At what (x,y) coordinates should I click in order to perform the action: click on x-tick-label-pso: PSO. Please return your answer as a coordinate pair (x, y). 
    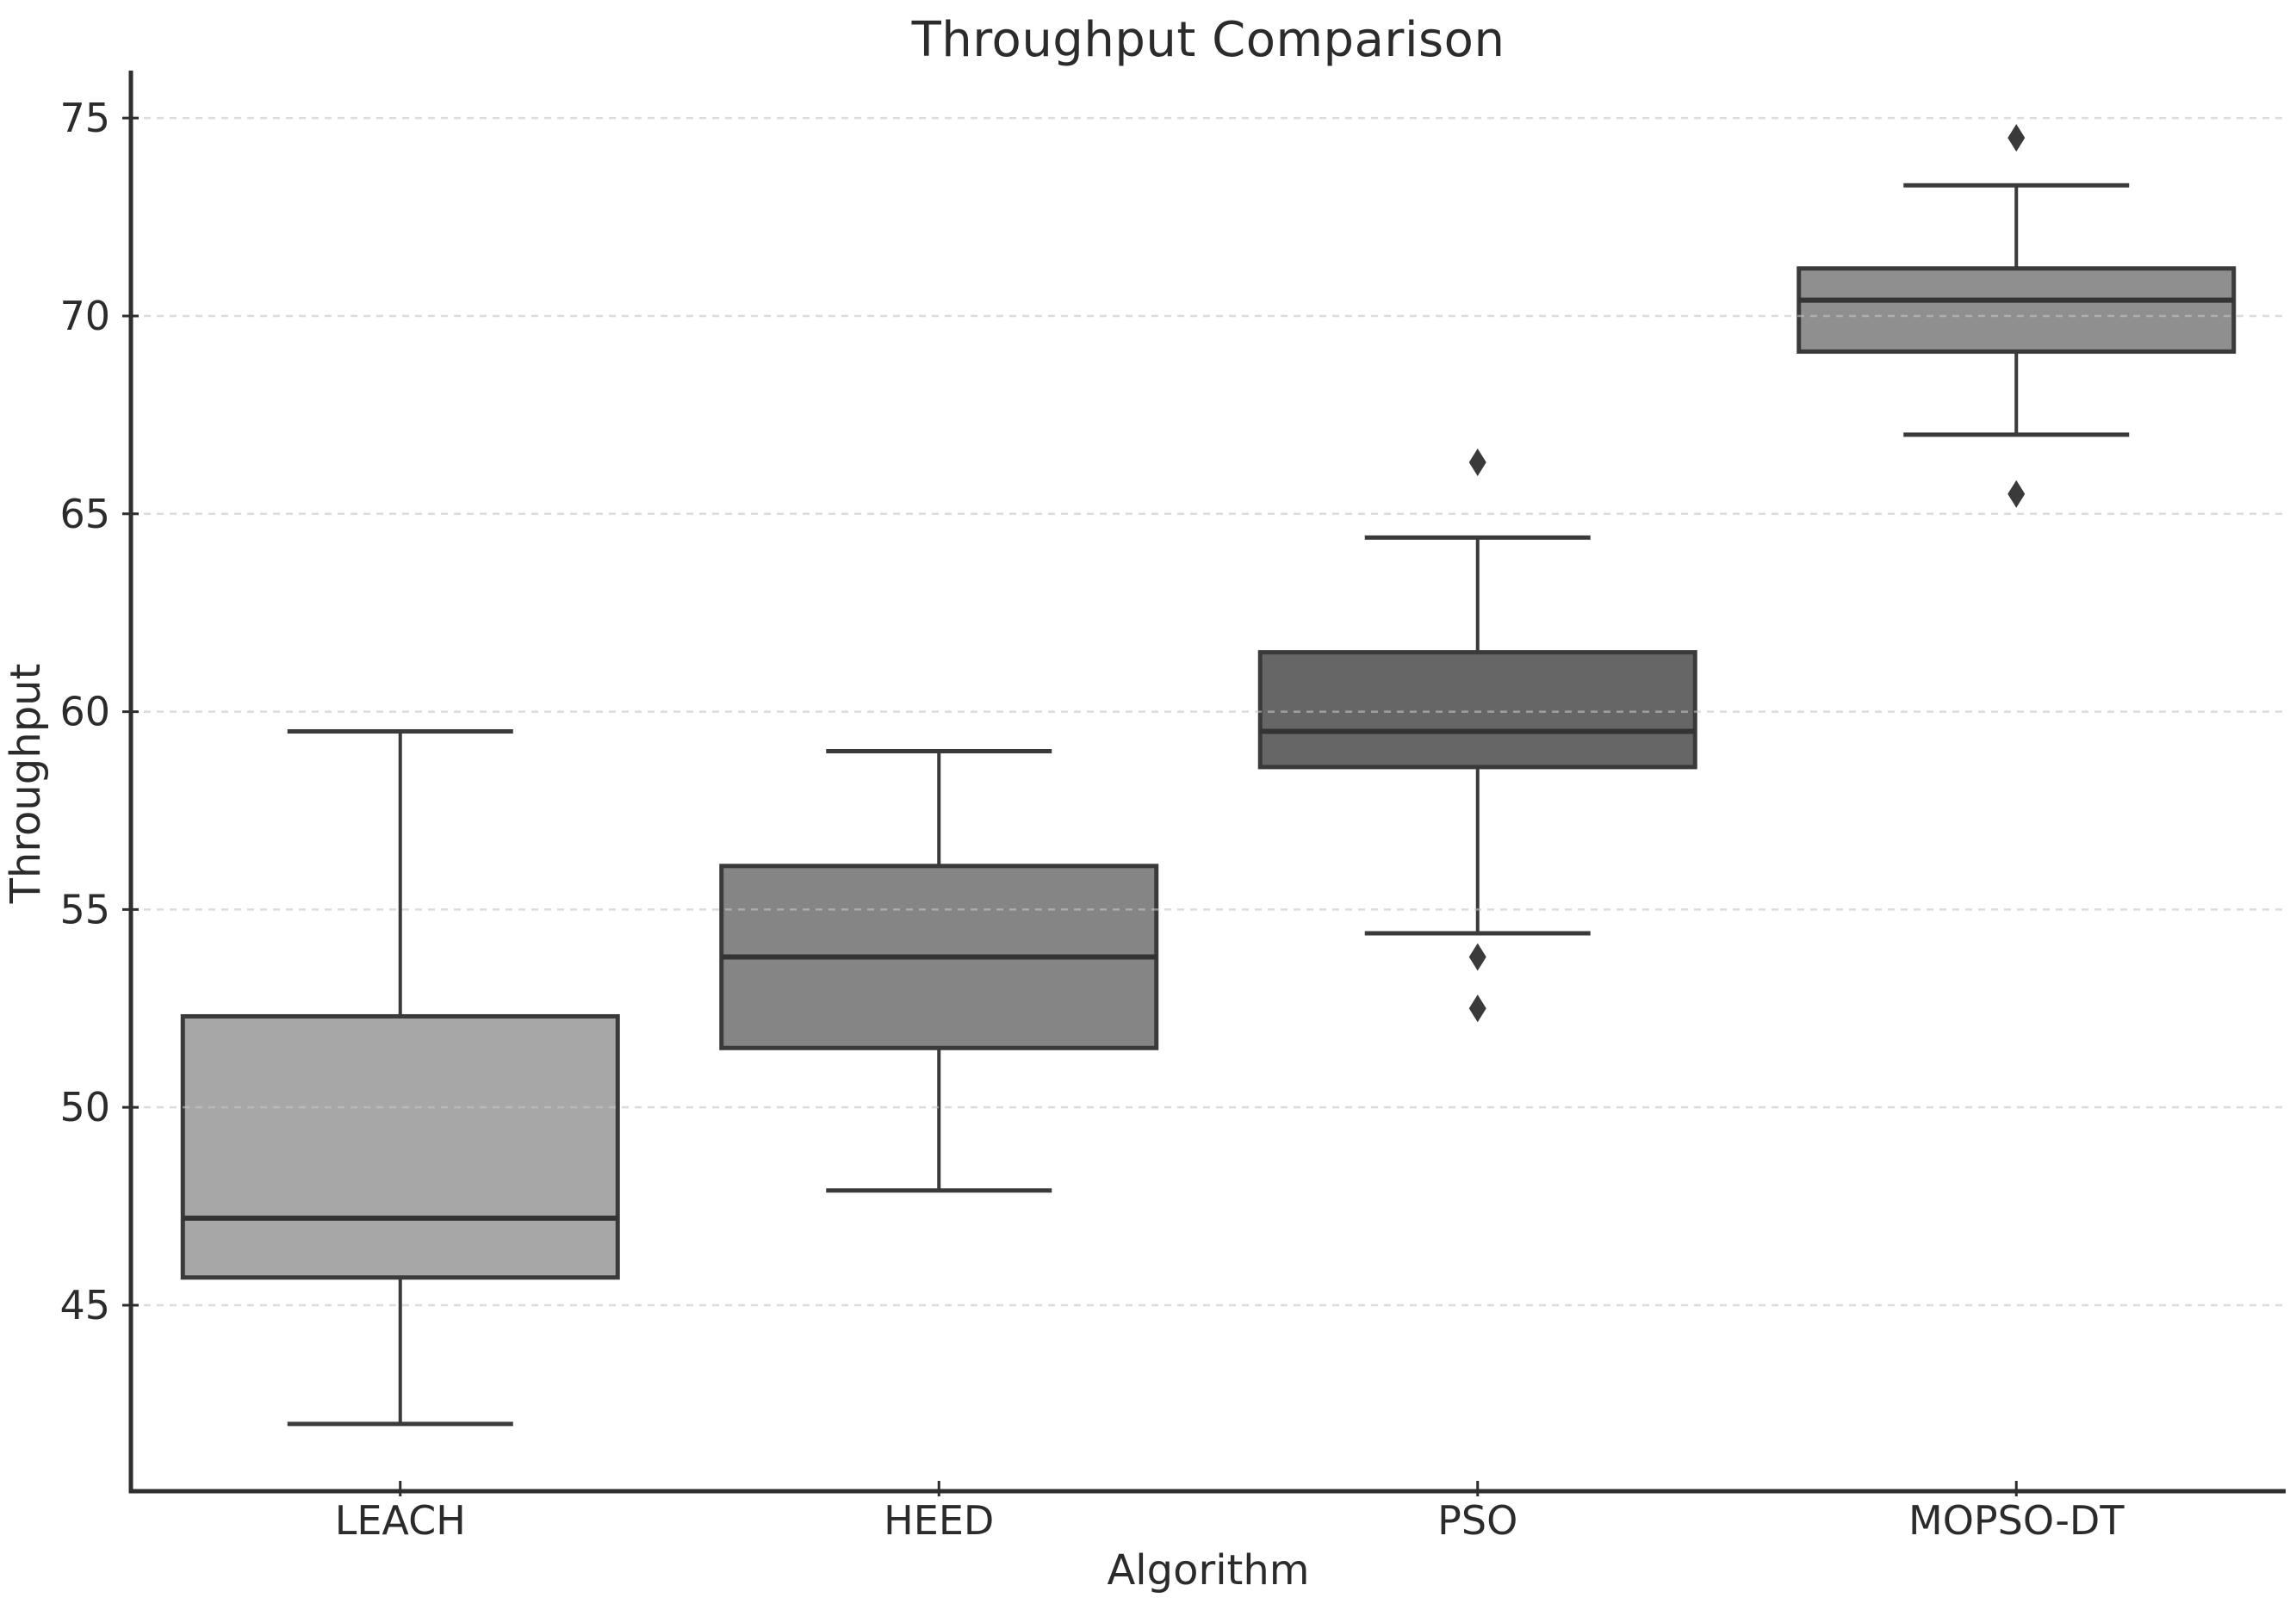
    Looking at the image, I should click on (1477, 1520).